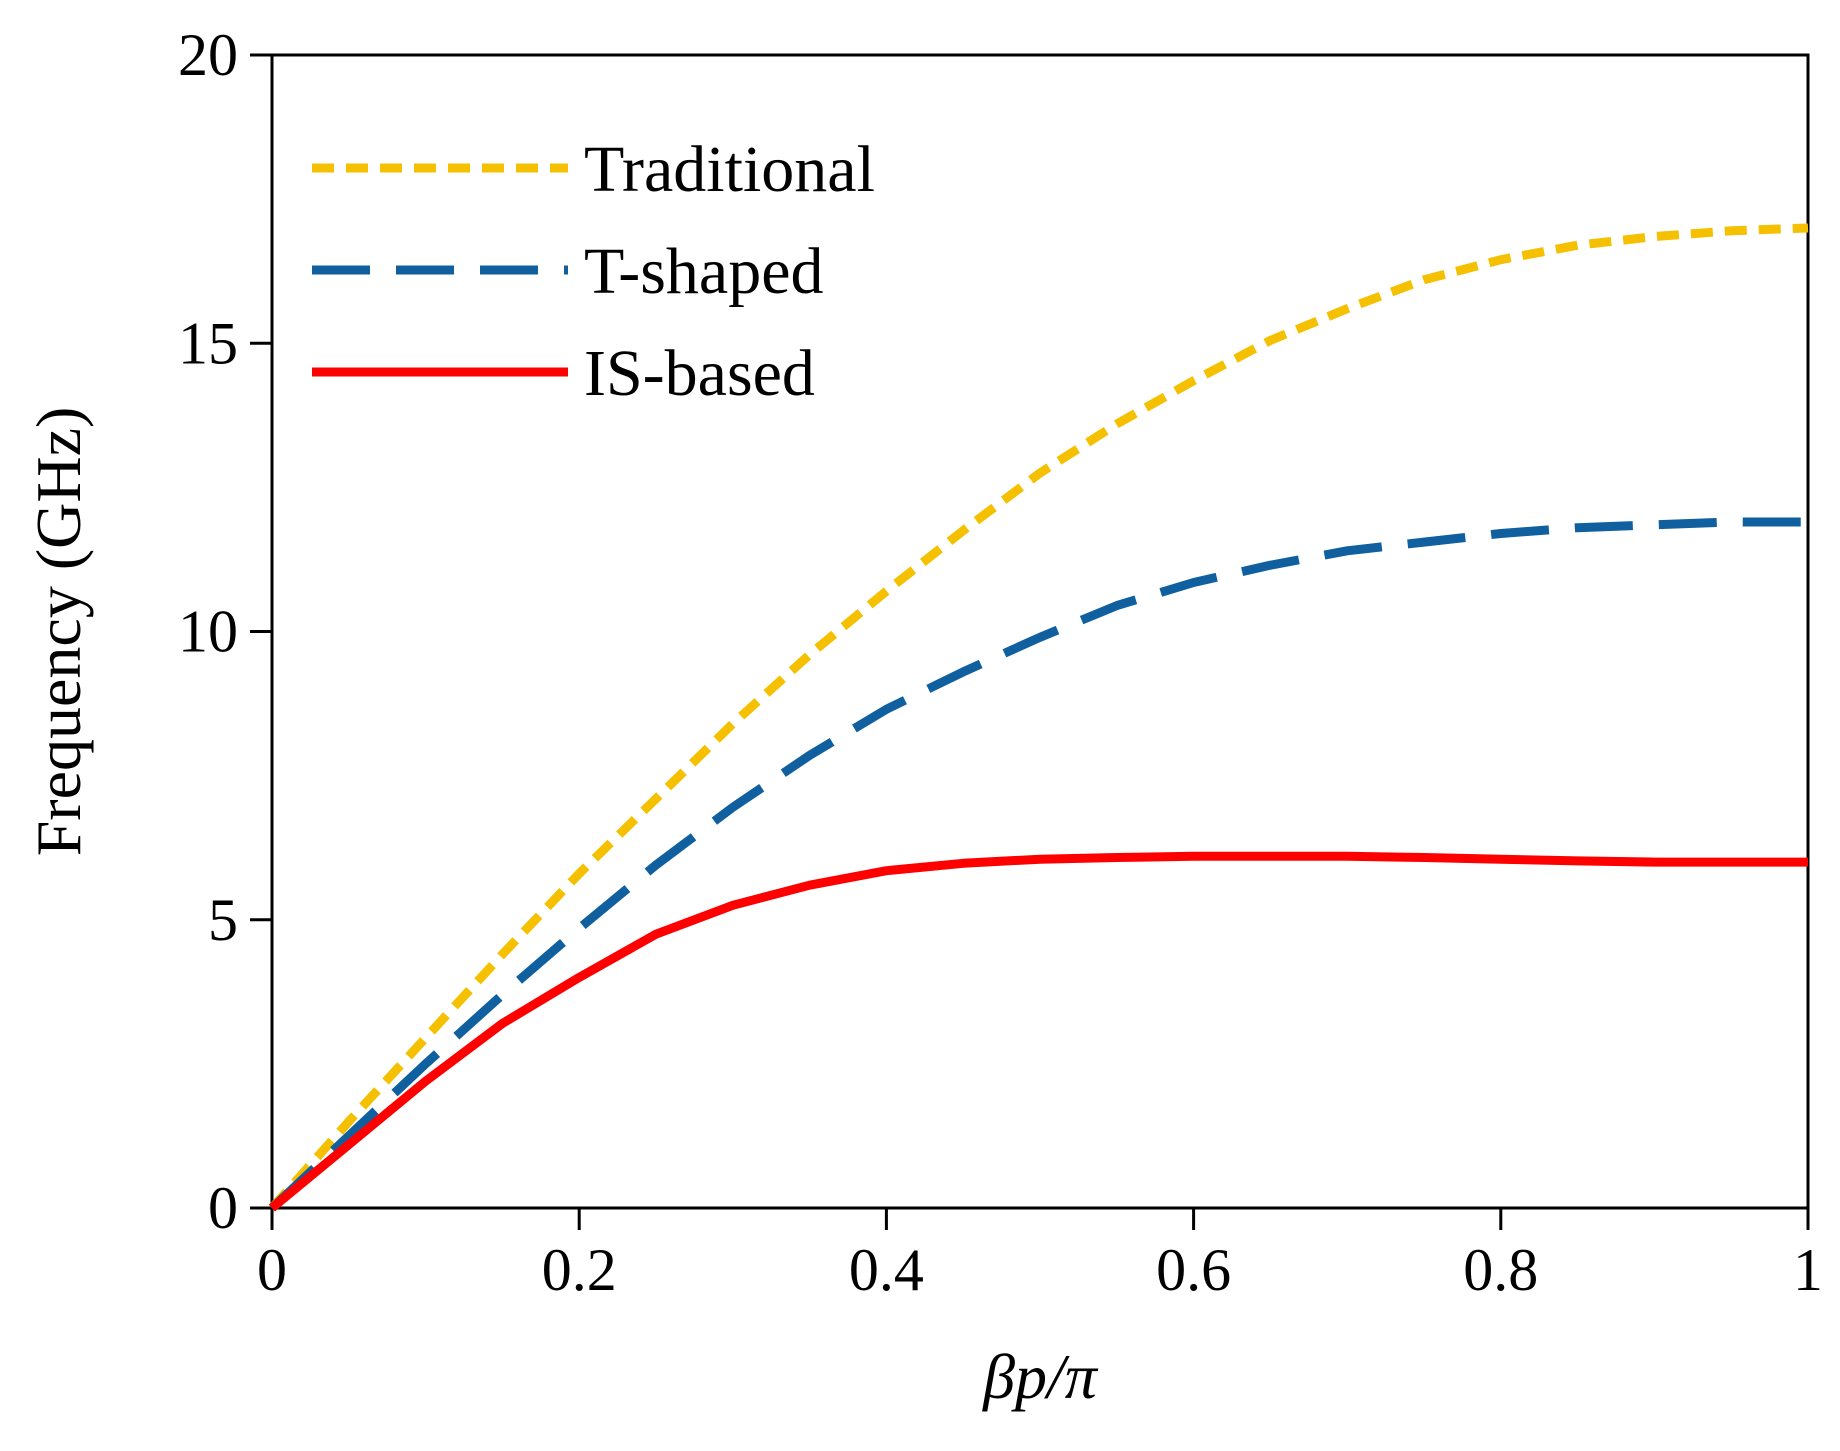 Image resolution: width=1840 pixels, height=1451 pixels. I want to click on x-tick-label: 0.2, so click(579, 1270).